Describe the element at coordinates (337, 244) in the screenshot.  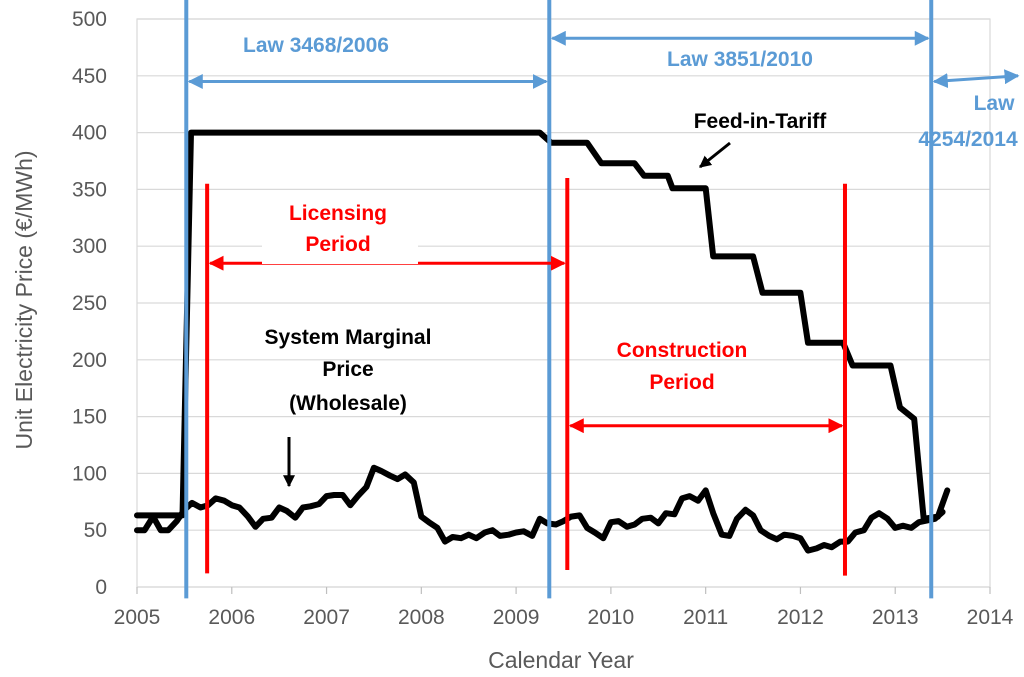
I see `licensing-label-line2: Period` at that location.